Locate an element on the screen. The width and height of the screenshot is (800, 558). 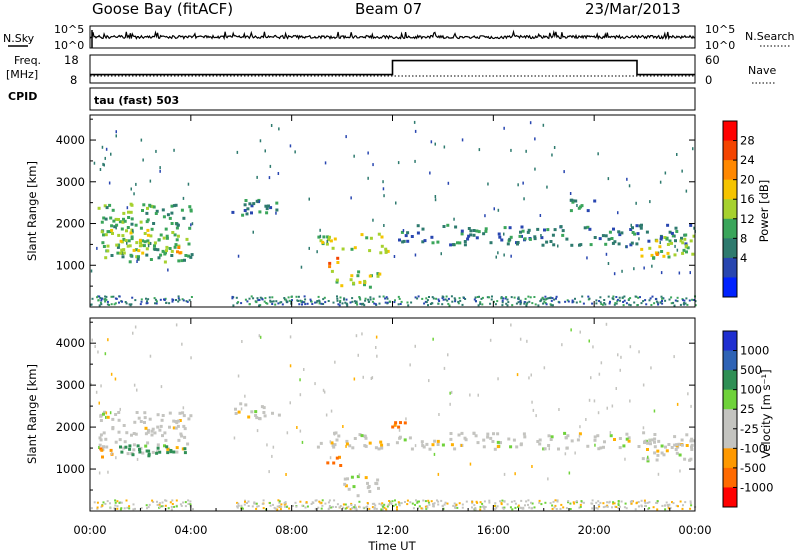
x-tick-label: 12:00 is located at coordinates (392, 530).